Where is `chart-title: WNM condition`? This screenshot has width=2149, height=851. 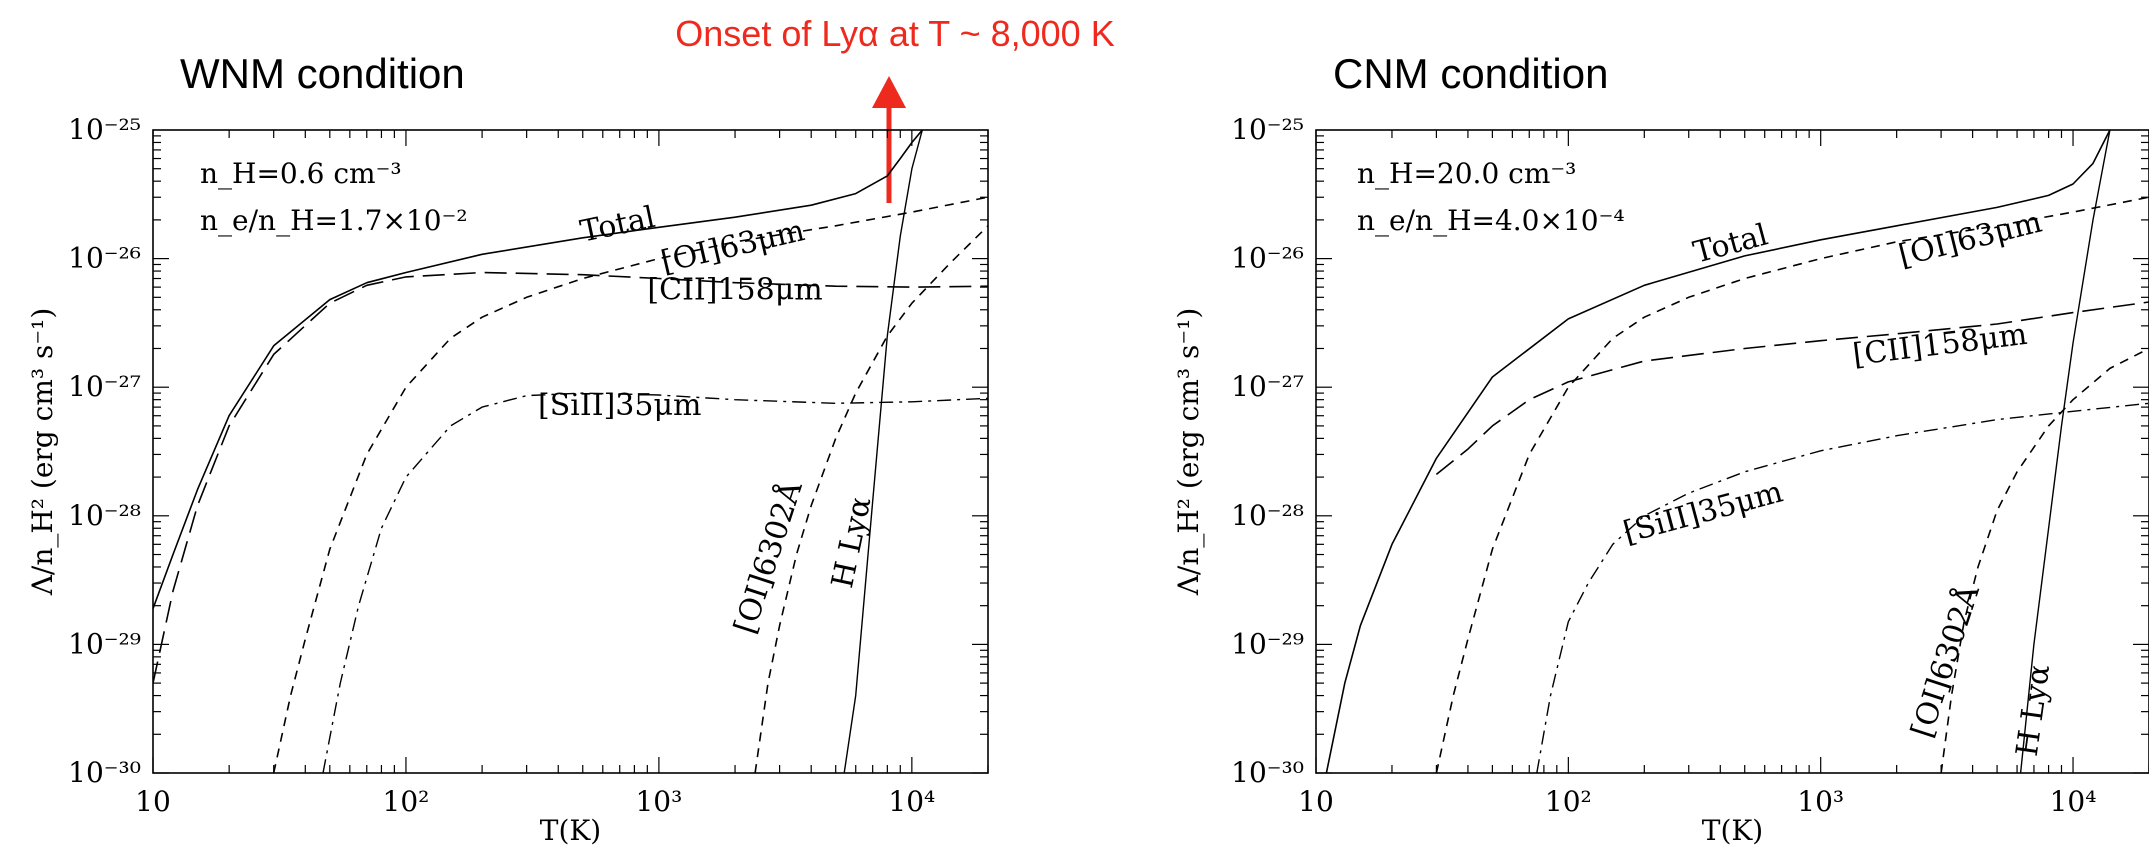
chart-title: WNM condition is located at coordinates (322, 73).